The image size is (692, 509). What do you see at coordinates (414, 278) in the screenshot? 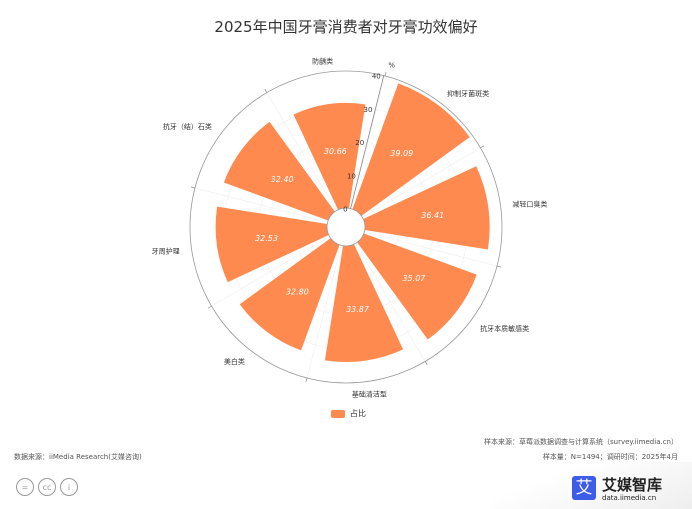
I see `data-label: 35.07` at bounding box center [414, 278].